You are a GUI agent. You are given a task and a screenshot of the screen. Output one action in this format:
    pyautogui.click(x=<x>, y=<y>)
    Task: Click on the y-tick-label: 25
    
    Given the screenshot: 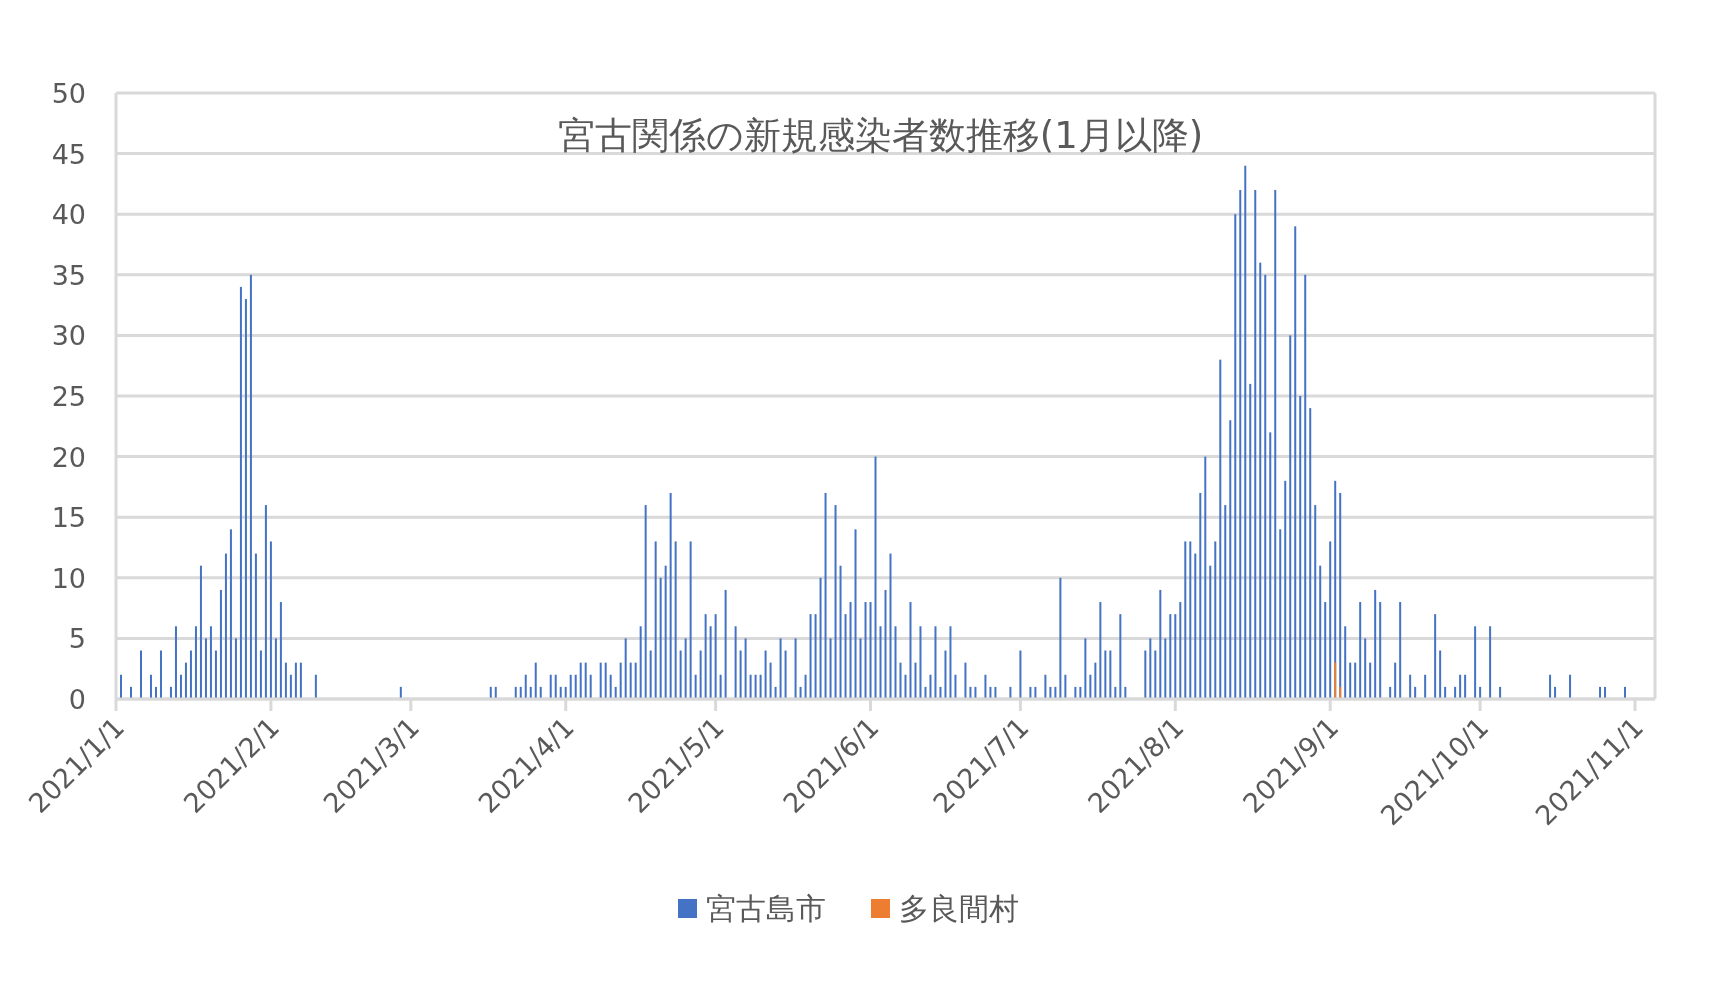 What is the action you would take?
    pyautogui.click(x=68, y=396)
    